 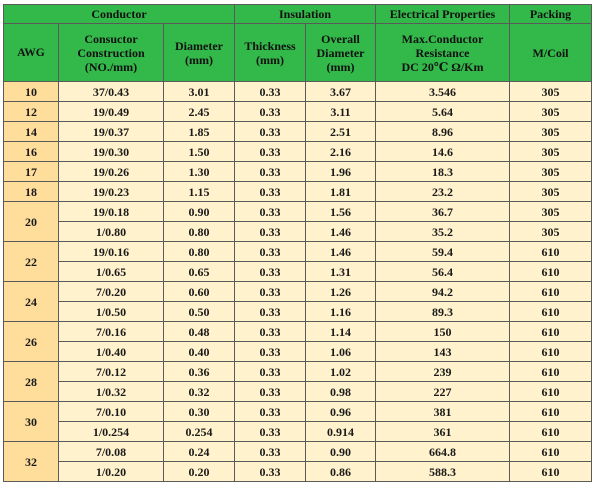 What do you see at coordinates (340, 391) in the screenshot?
I see `overall-cell: 0.98` at bounding box center [340, 391].